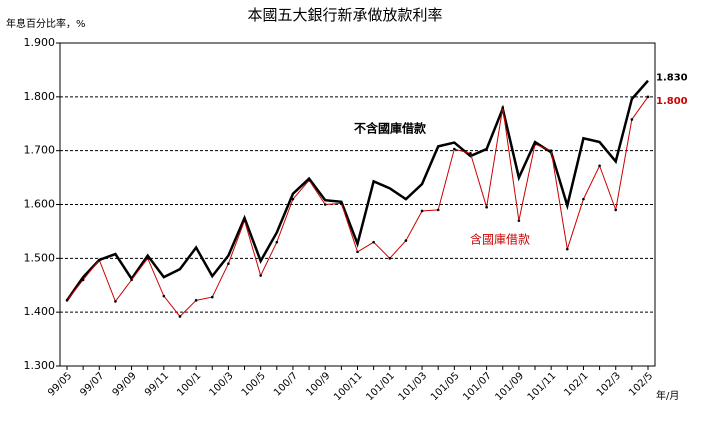  Describe the element at coordinates (46, 23) in the screenshot. I see `y-axis-label: 年息百分比率，%` at that location.